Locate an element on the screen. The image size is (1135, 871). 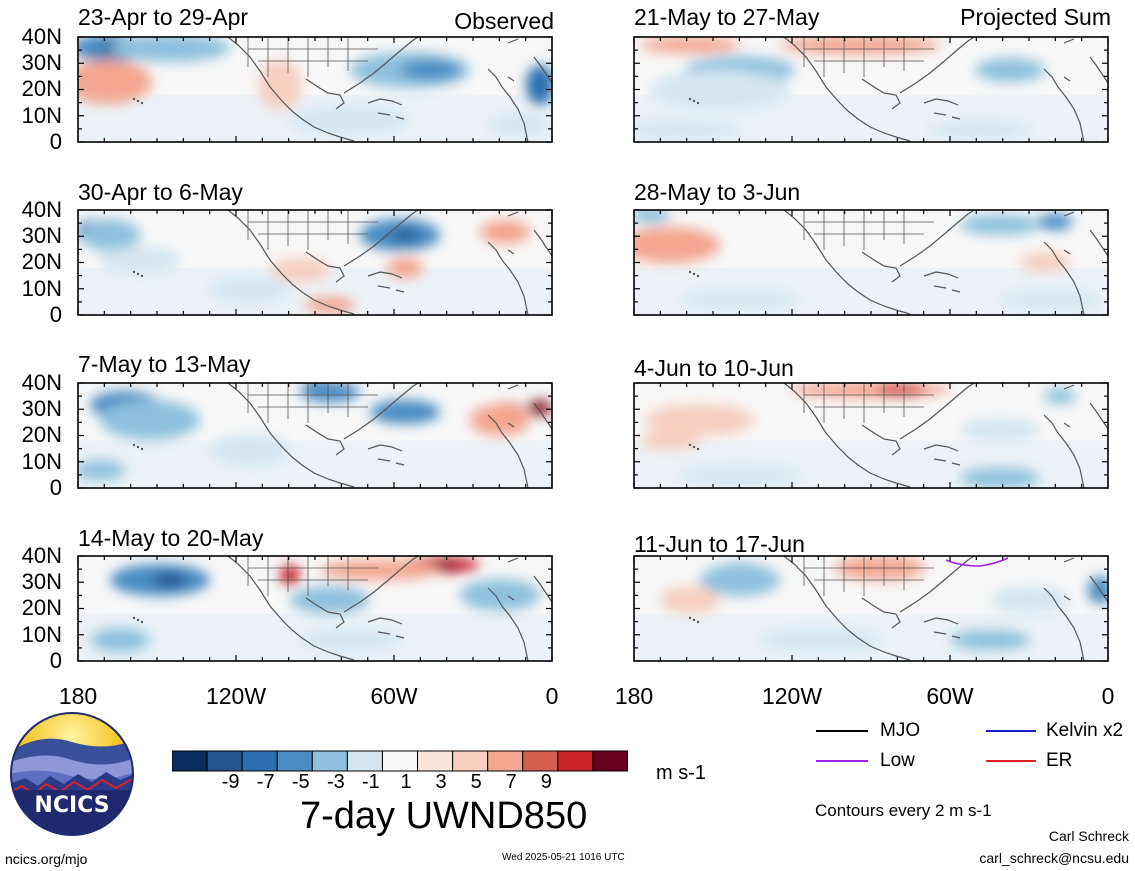
projected-column-title: Projected Sum is located at coordinates (1035, 17).